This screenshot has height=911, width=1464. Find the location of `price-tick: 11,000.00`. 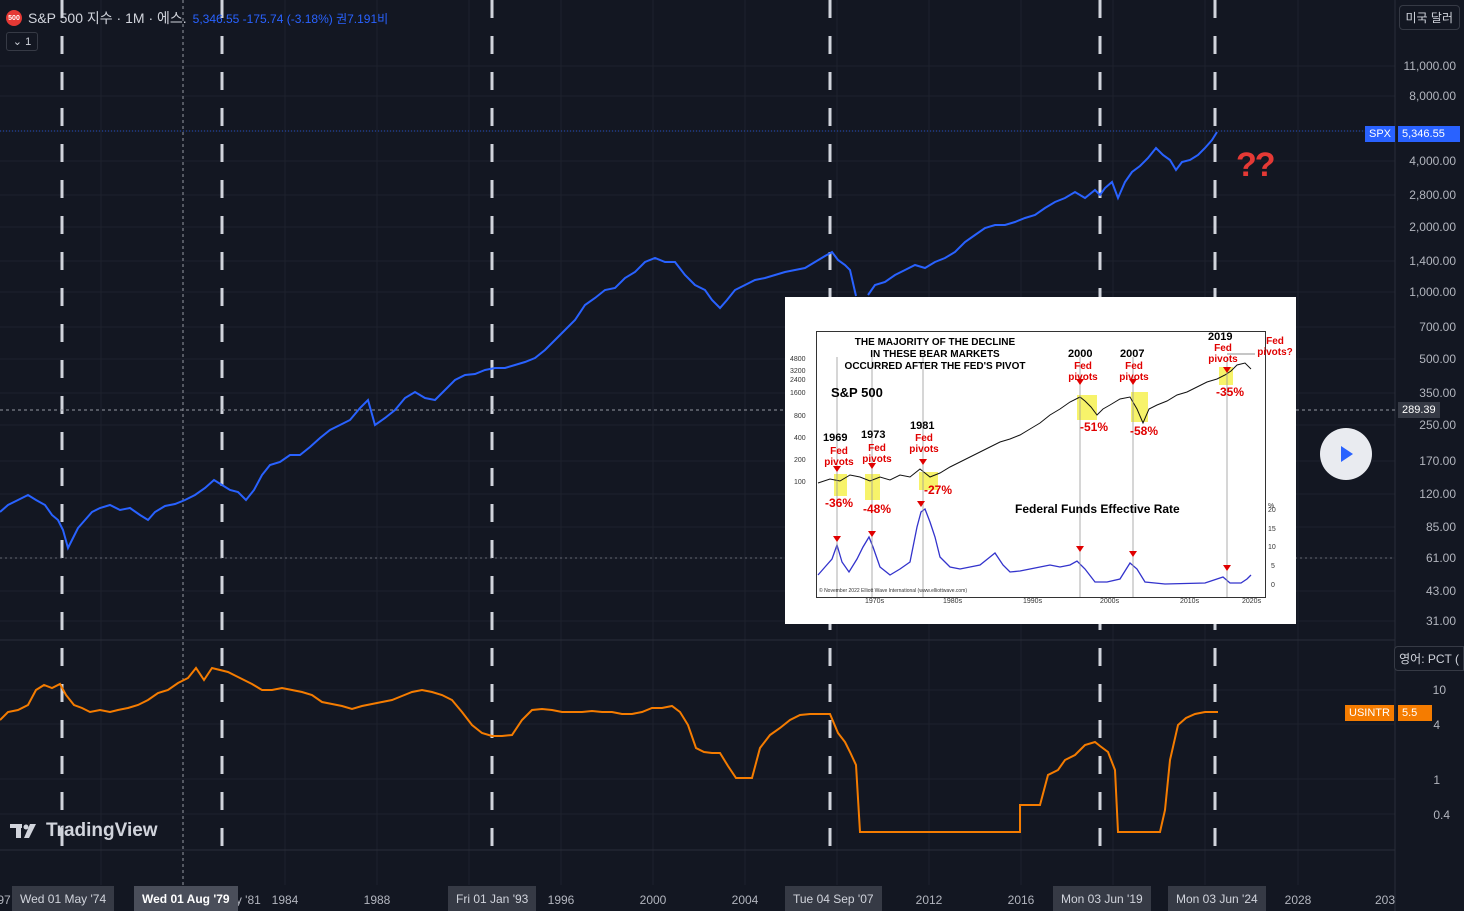

price-tick: 11,000.00 is located at coordinates (1430, 66).